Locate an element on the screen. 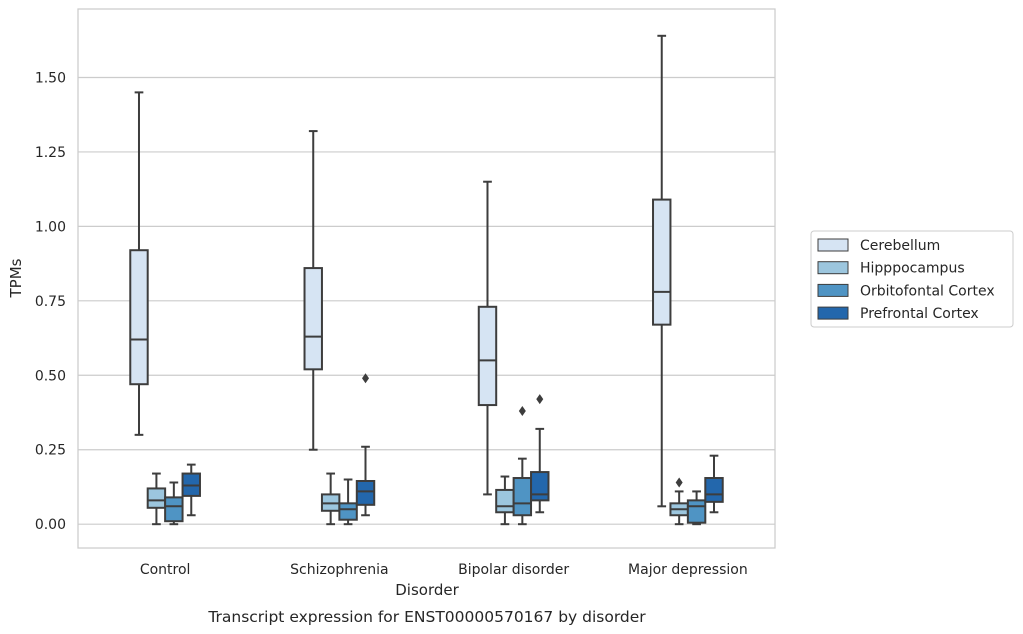 The width and height of the screenshot is (1023, 634). y-tick-label: 1.25 is located at coordinates (50, 153).